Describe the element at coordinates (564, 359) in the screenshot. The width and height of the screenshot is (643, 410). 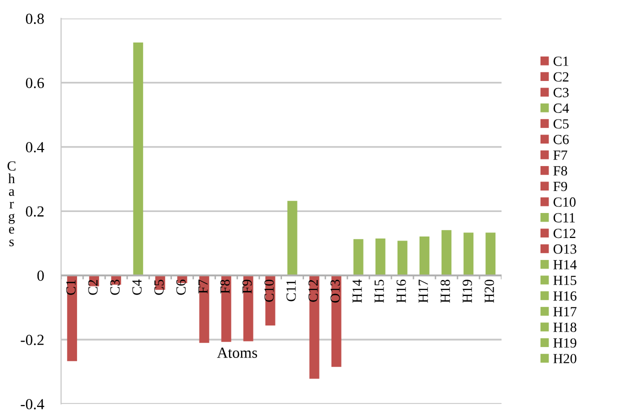
I see `legend-label: H20` at that location.